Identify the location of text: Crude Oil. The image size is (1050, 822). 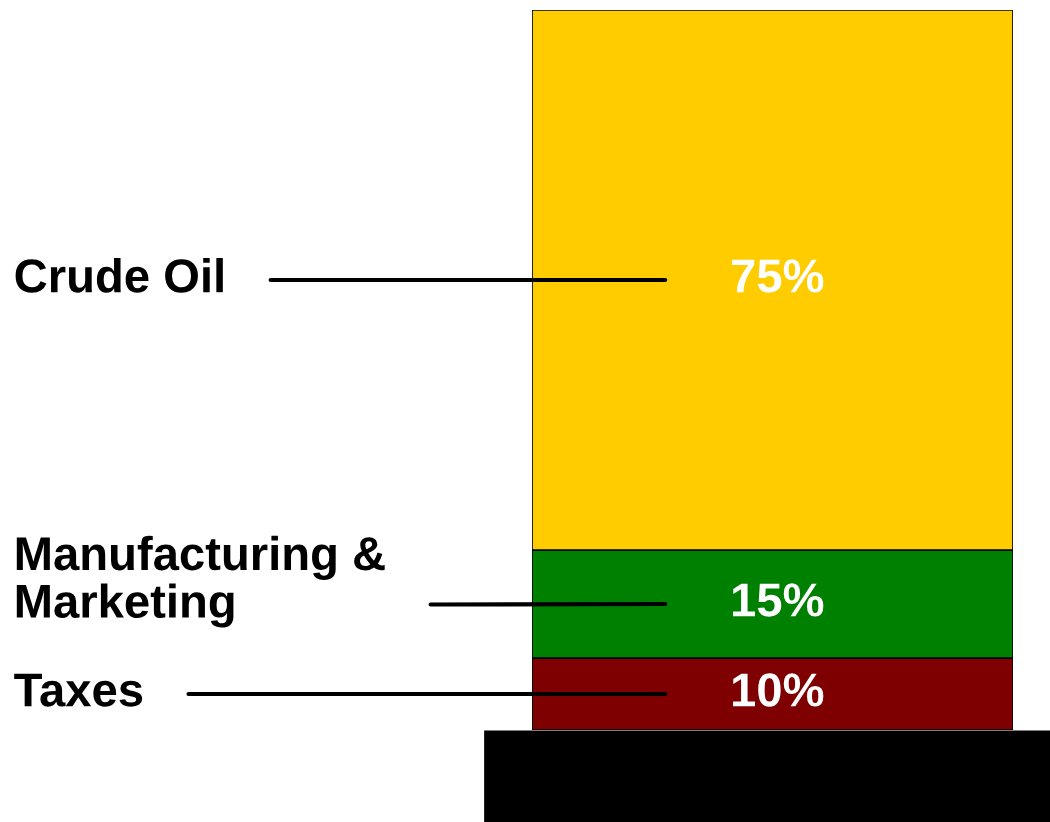
(119, 275).